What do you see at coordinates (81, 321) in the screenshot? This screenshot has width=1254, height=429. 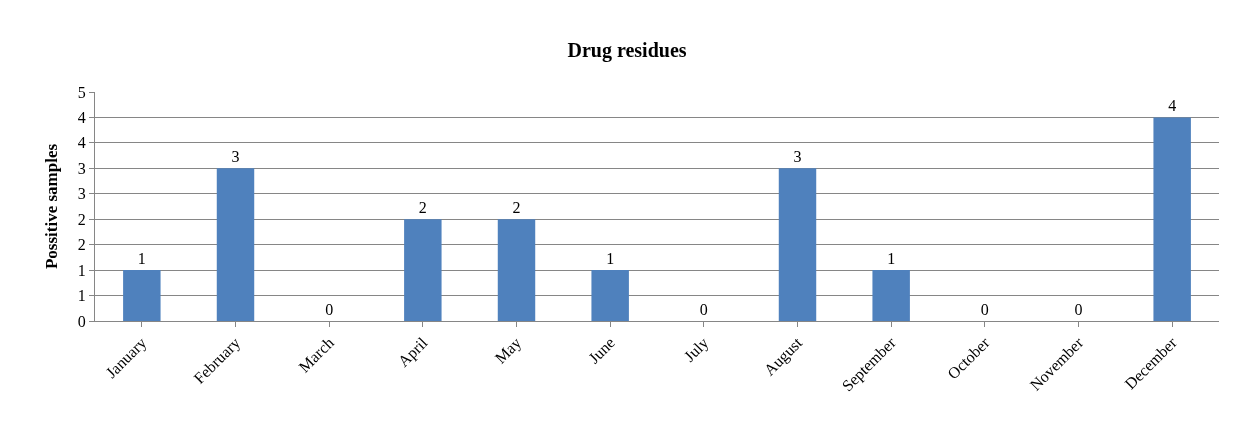 I see `y-tick-label: 0` at bounding box center [81, 321].